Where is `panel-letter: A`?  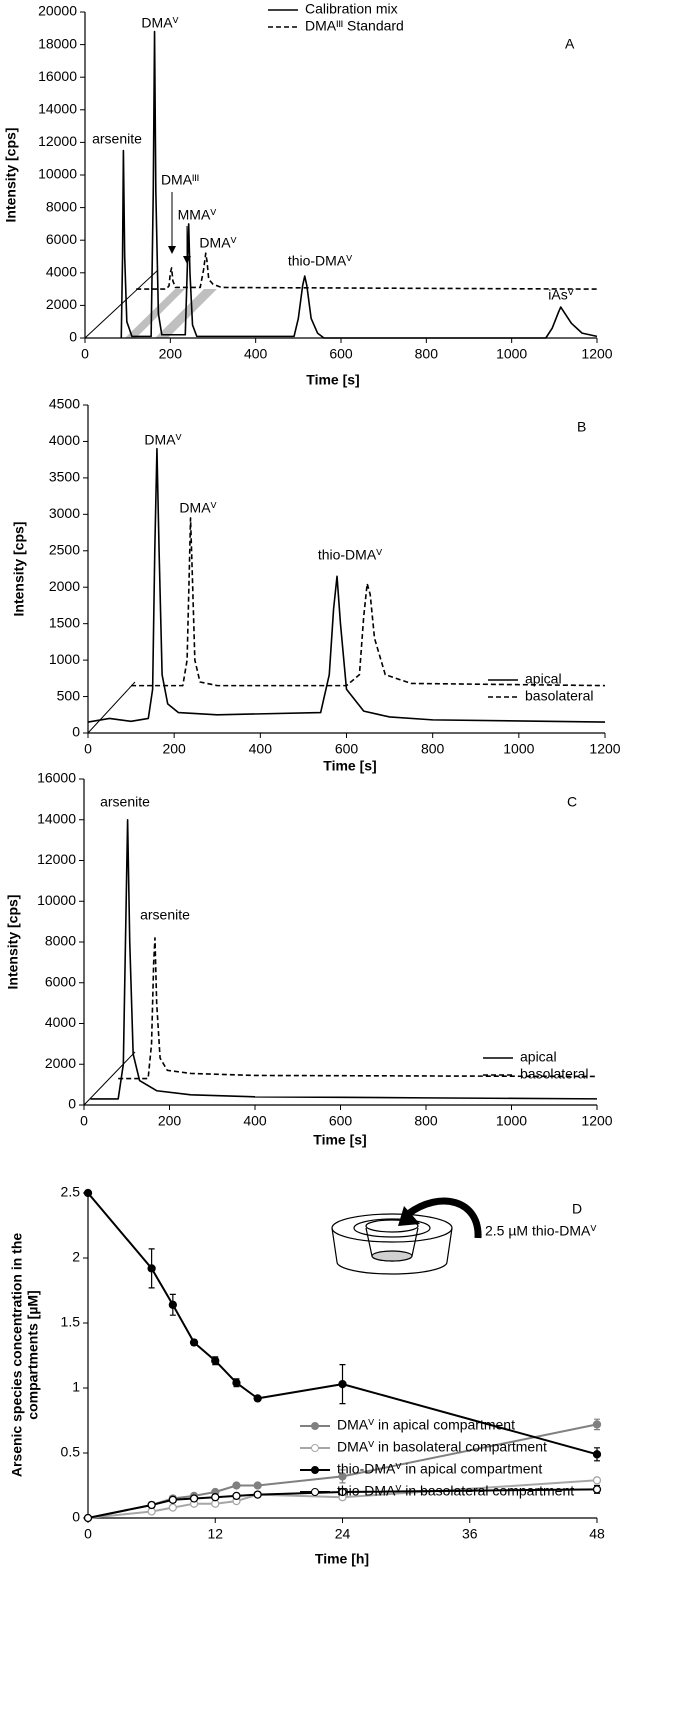 panel-letter: A is located at coordinates (570, 44).